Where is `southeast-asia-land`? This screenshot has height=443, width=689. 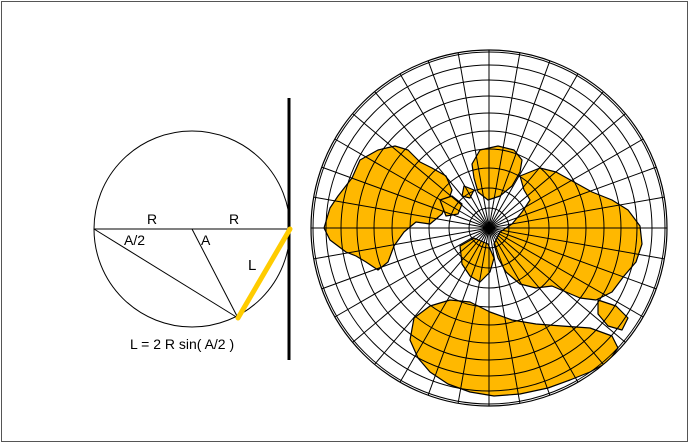
southeast-asia-land is located at coordinates (613, 315).